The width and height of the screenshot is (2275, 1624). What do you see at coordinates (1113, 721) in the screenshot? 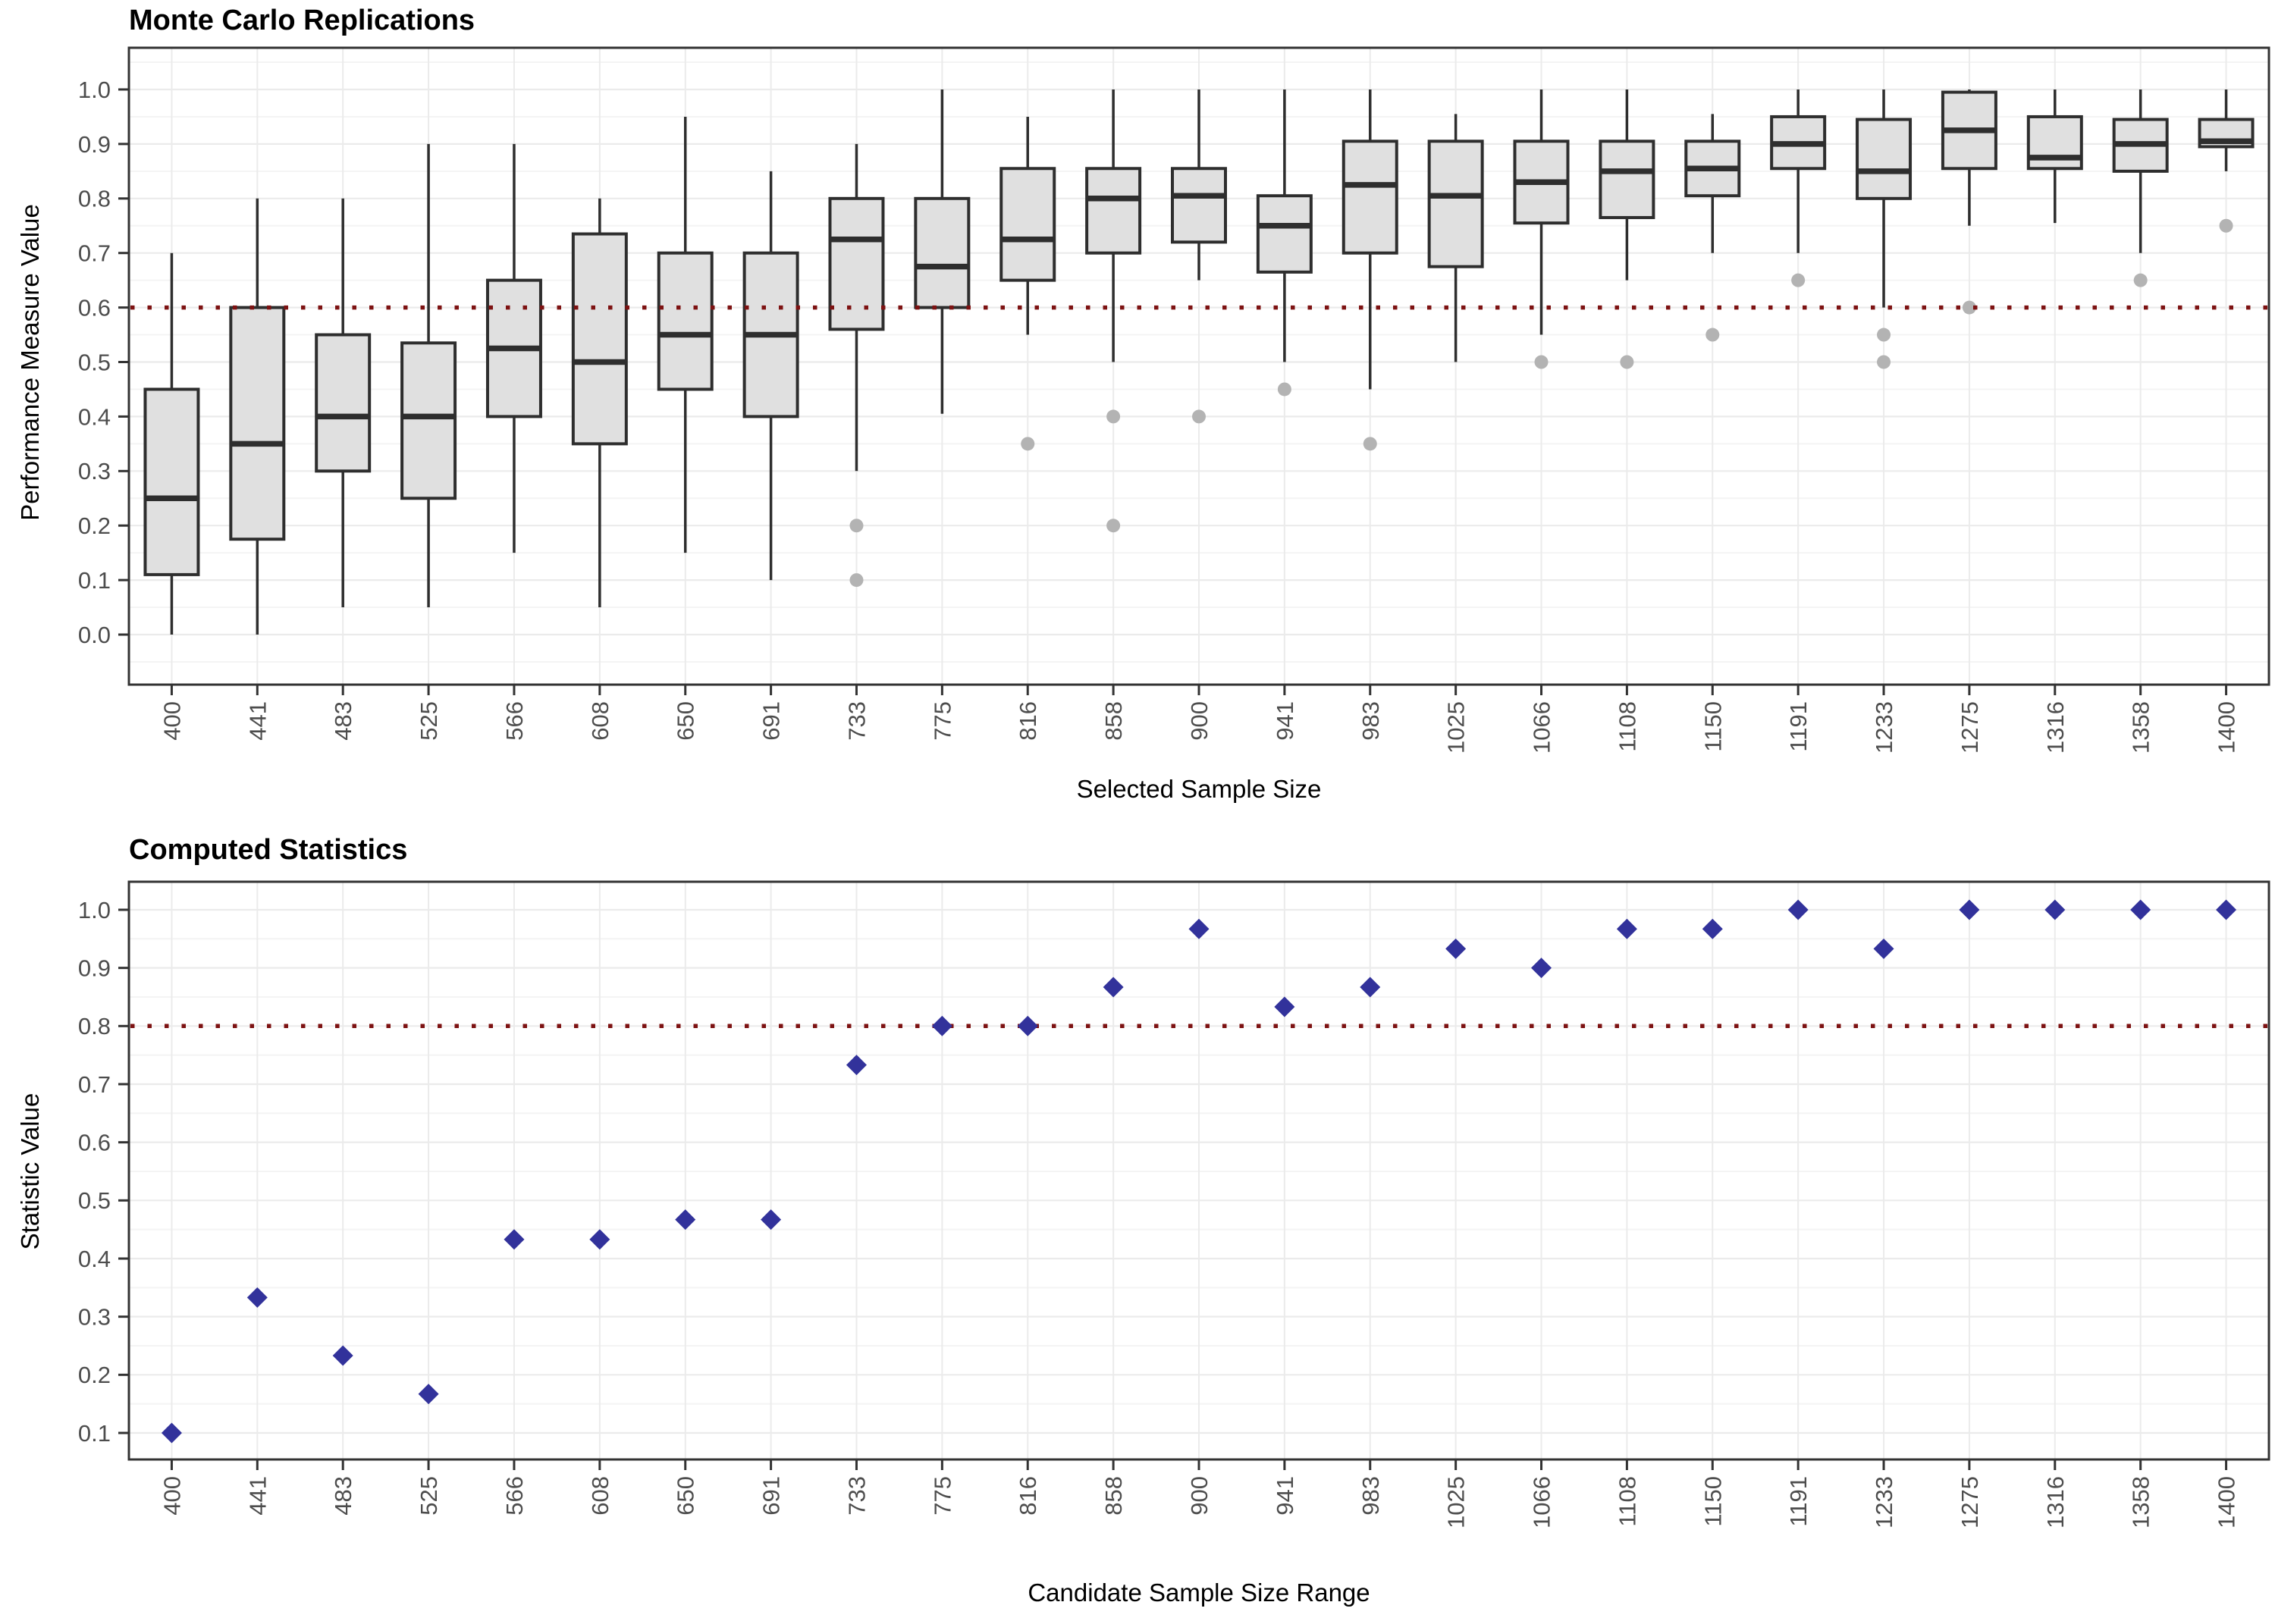
I see `x-tick-label: 858` at bounding box center [1113, 721].